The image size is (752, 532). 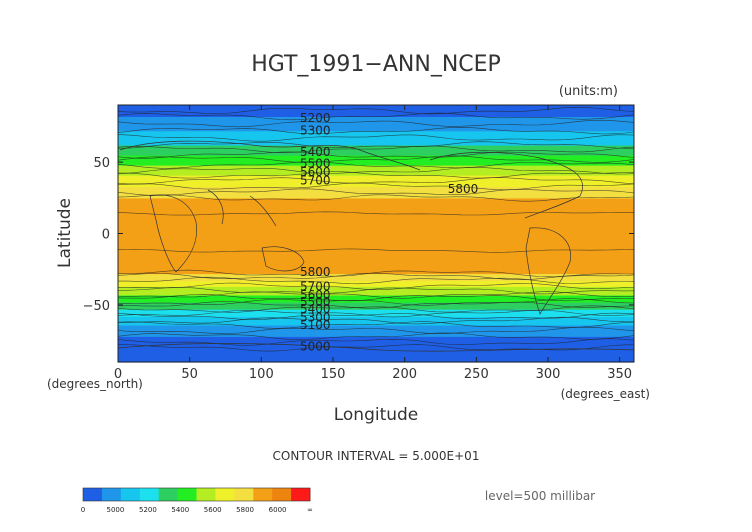 I want to click on colorbar-label: 0, so click(x=83, y=510).